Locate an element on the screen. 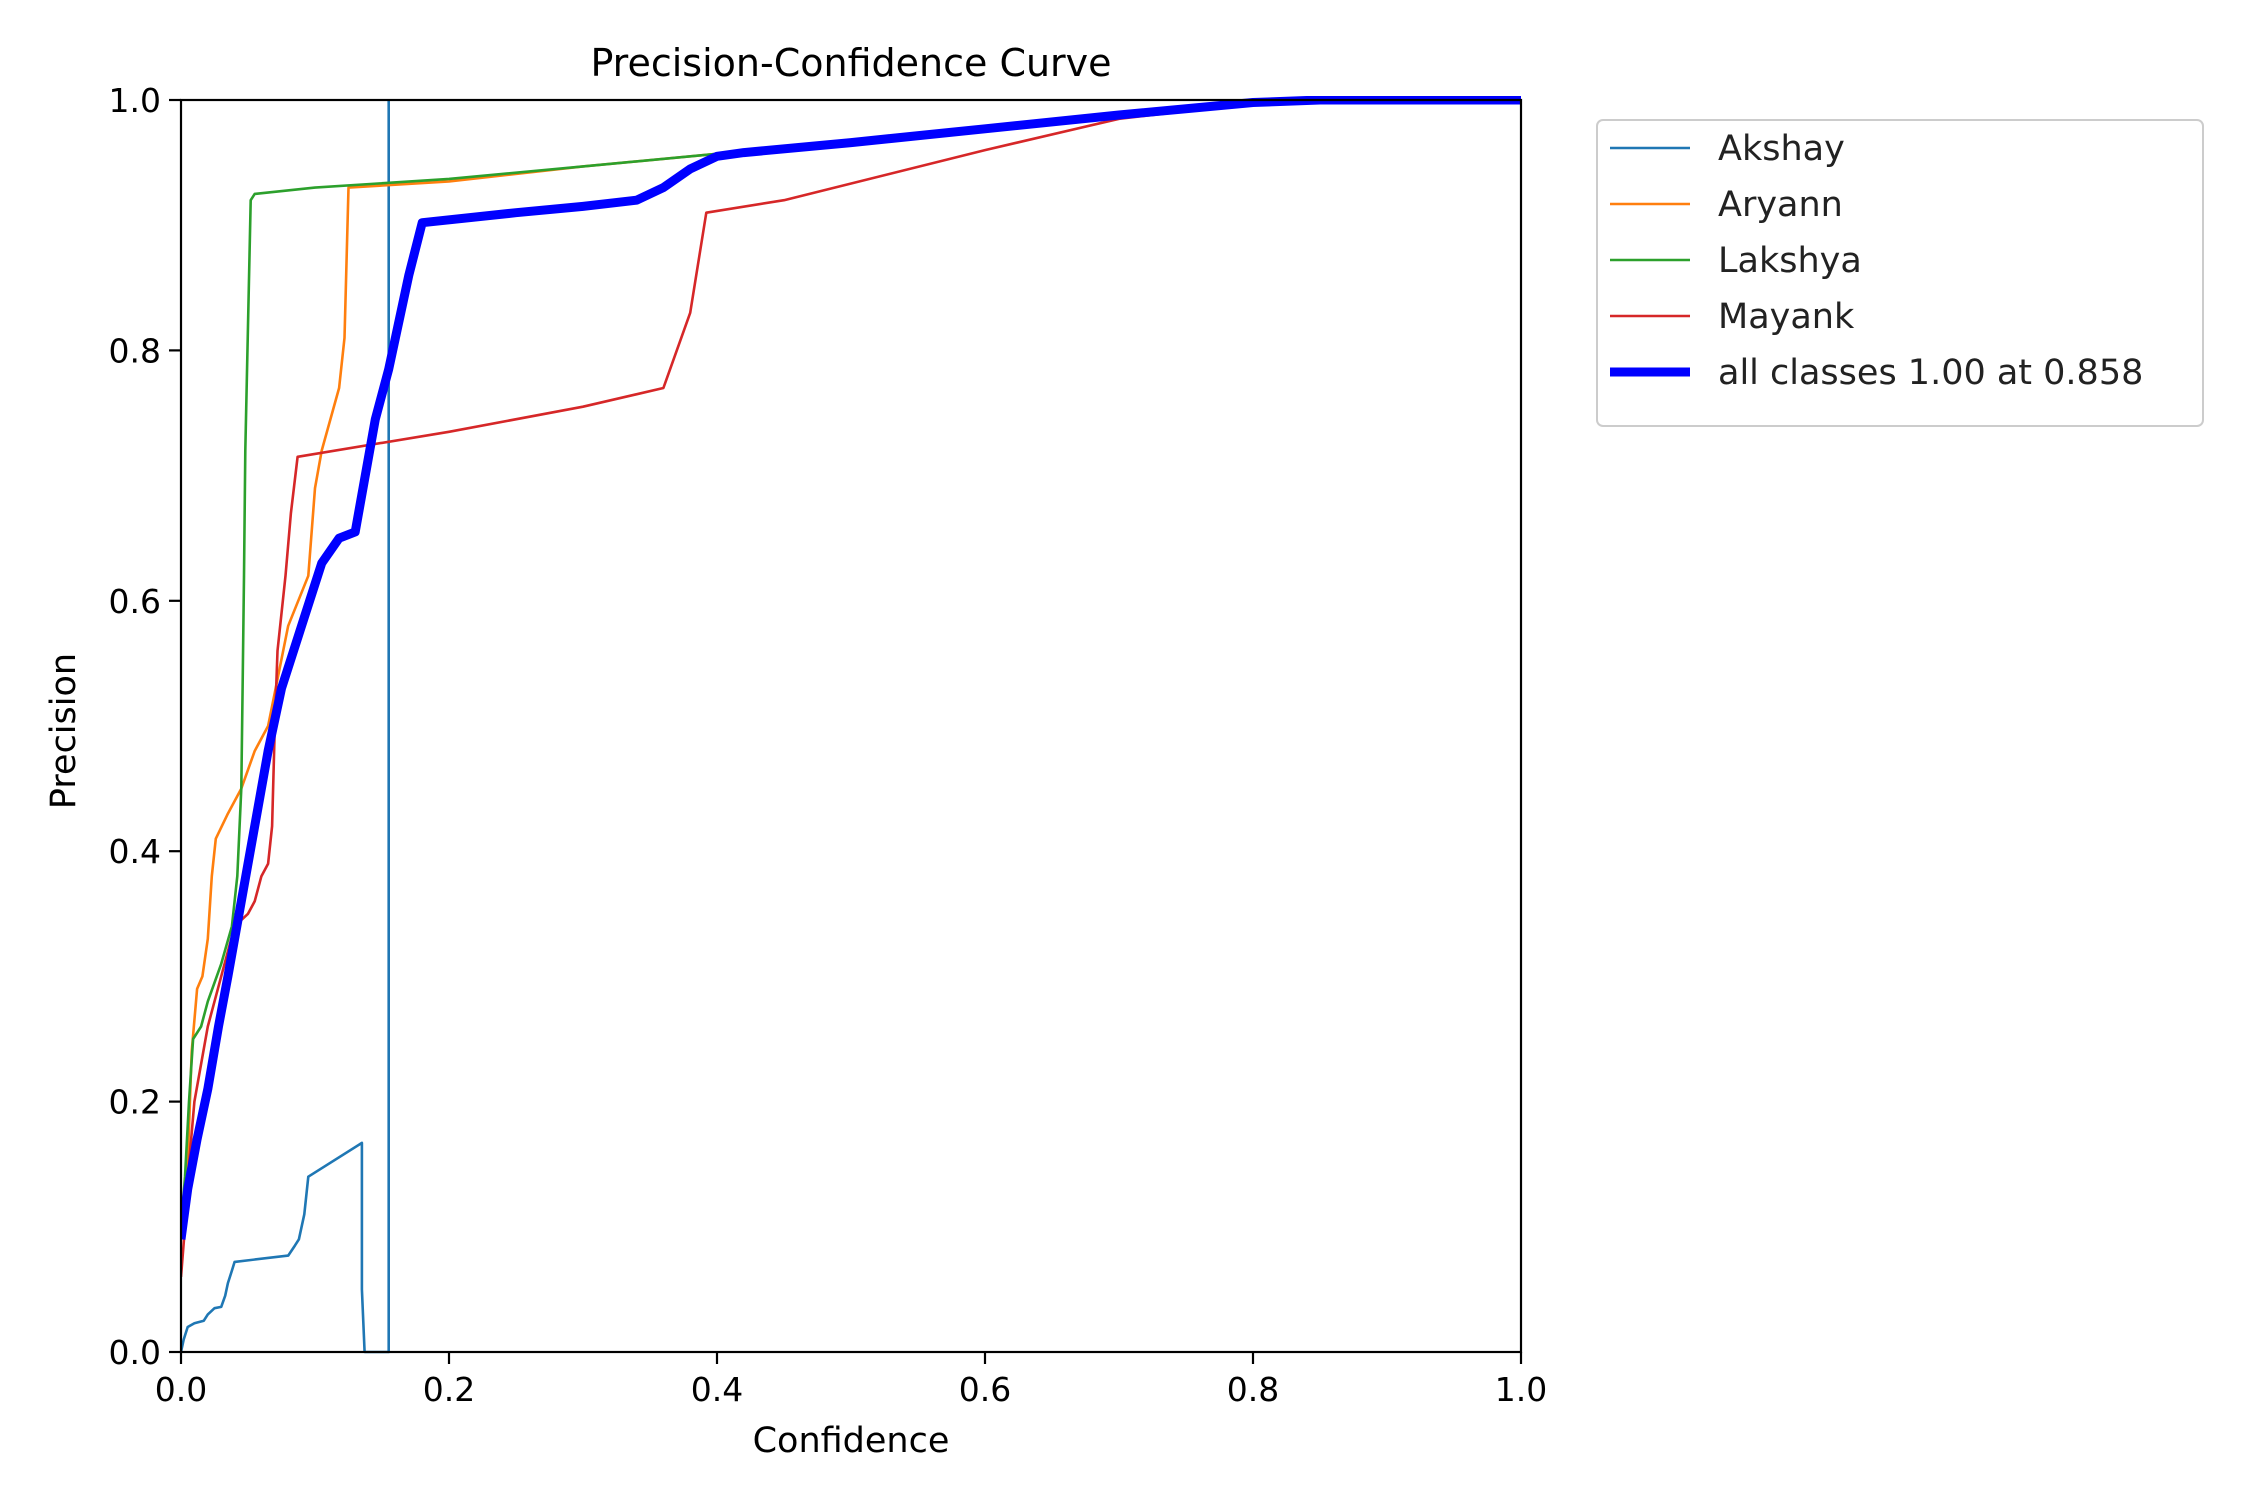 The width and height of the screenshot is (2250, 1500). x-tick-label: 0.8 is located at coordinates (1253, 1389).